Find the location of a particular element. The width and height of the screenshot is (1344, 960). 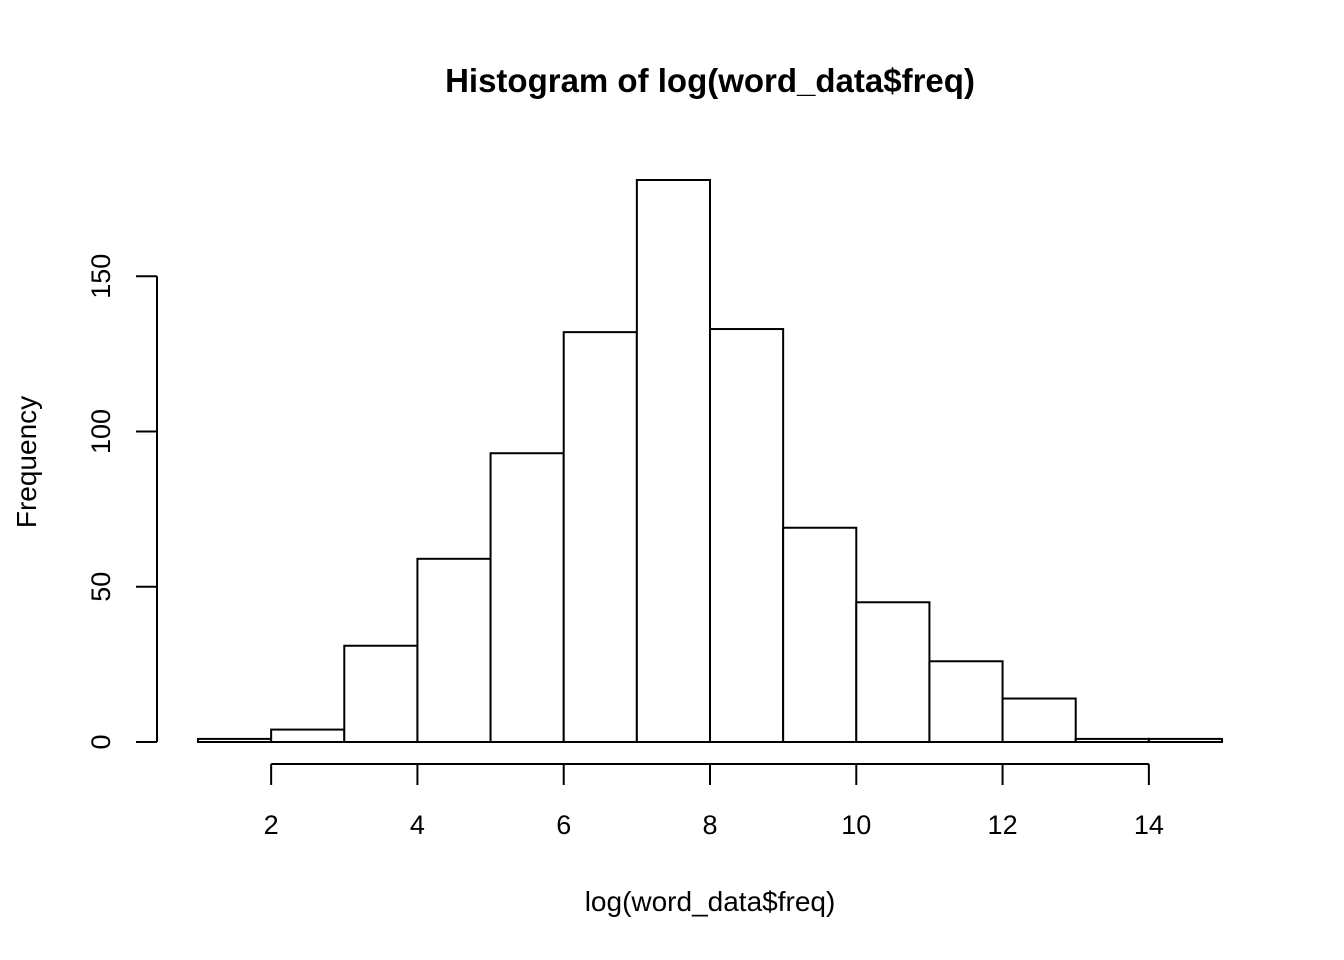

chart-title: Histogram of log(word_data$freq) is located at coordinates (710, 80).